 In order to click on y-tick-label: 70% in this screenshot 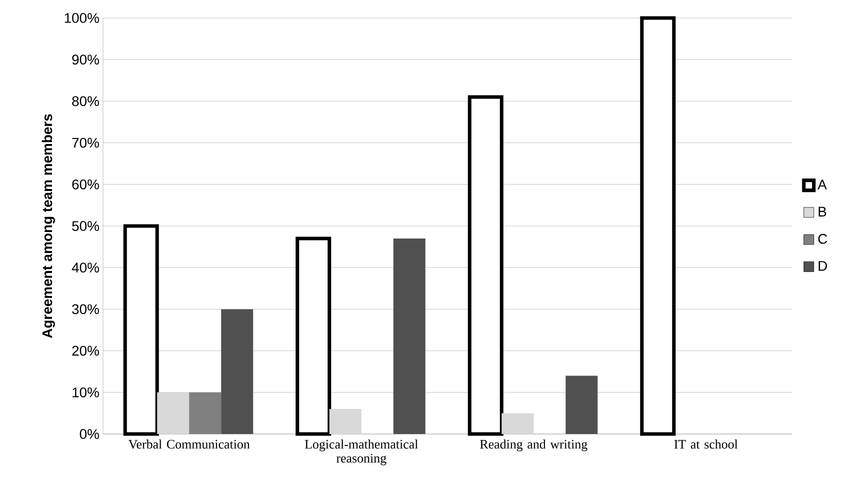, I will do `click(85, 143)`.